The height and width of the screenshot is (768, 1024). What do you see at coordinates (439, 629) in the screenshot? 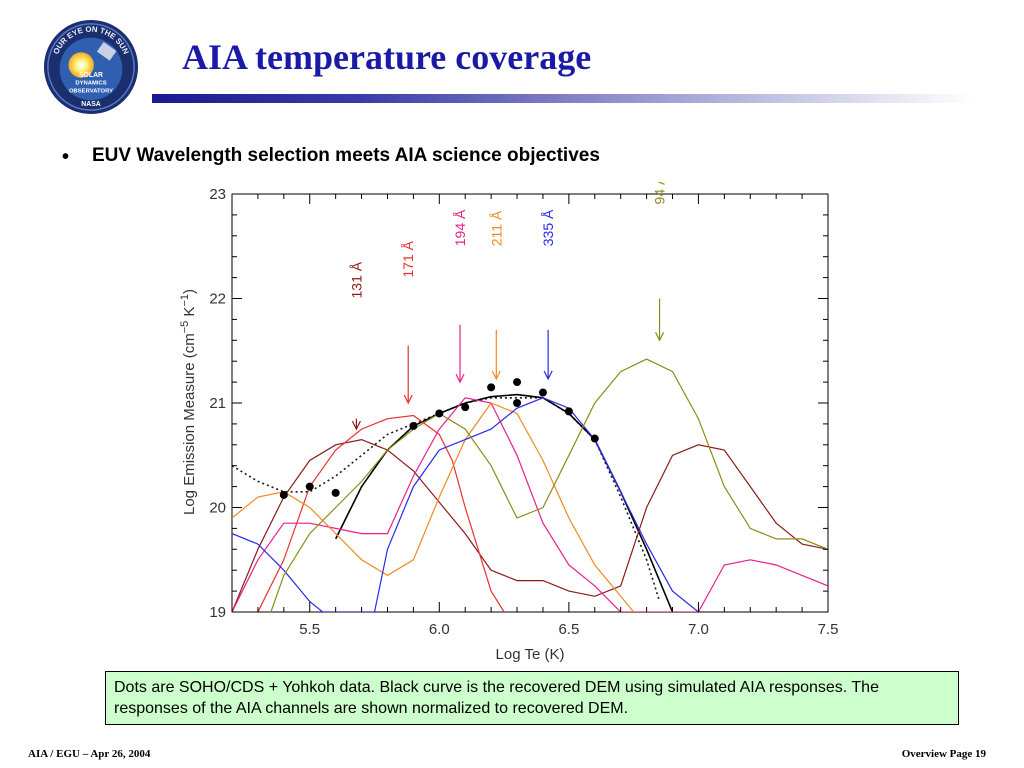
I see `x-tick-label: 6.0` at bounding box center [439, 629].